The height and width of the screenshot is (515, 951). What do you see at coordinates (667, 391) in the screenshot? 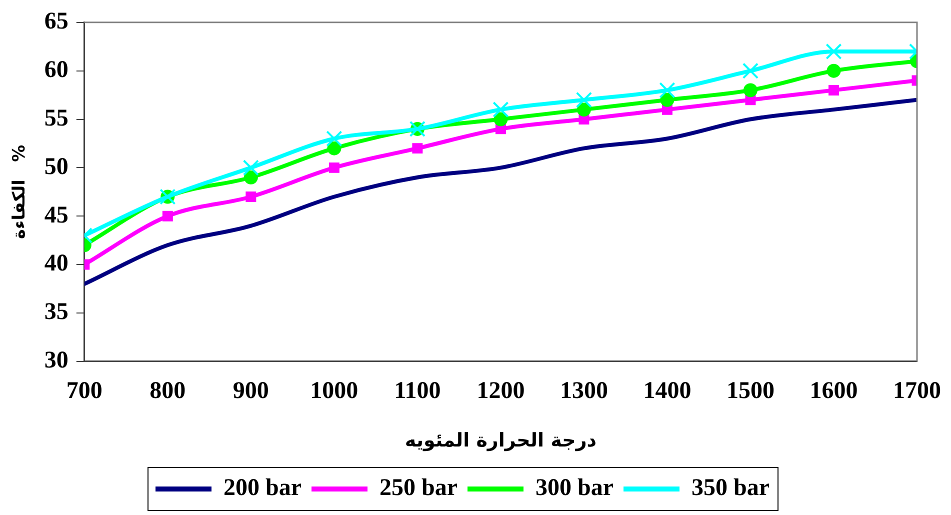
I see `x-tick-label: 1400` at bounding box center [667, 391].